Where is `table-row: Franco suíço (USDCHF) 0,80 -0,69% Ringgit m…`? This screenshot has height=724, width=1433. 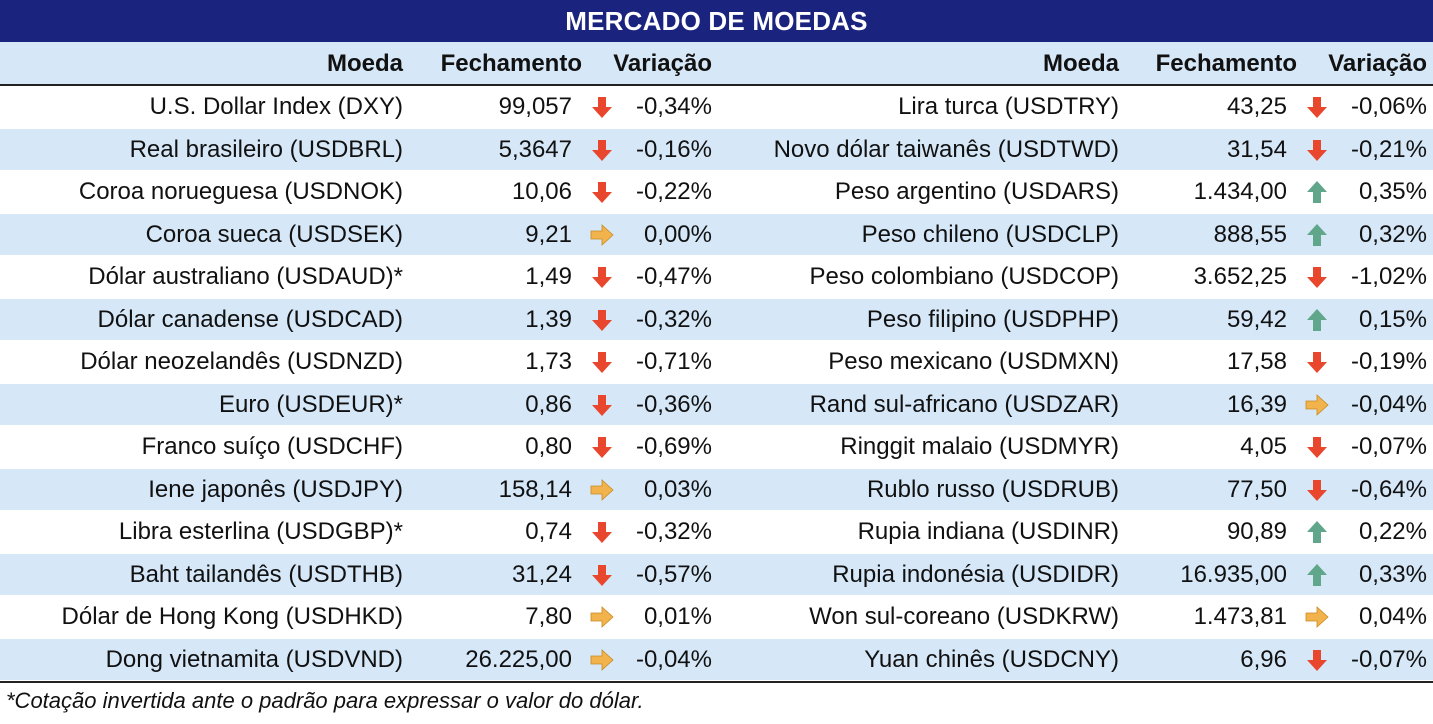
table-row: Franco suíço (USDCHF) 0,80 -0,69% Ringgit m… is located at coordinates (716, 447).